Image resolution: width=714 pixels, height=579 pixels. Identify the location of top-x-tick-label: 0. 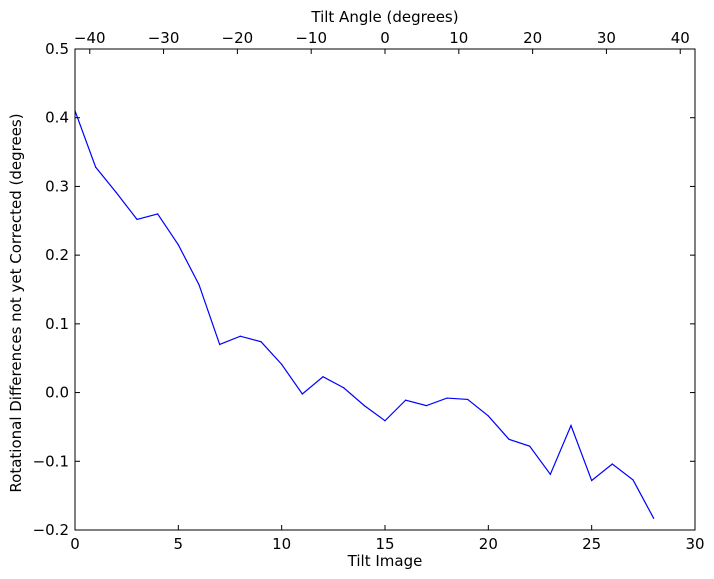
(385, 38).